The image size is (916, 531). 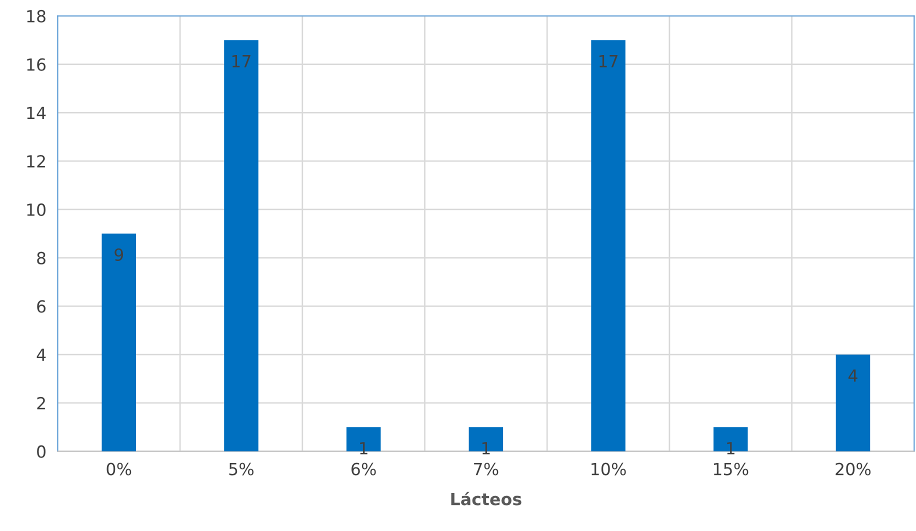 I want to click on data-label: 9, so click(x=119, y=254).